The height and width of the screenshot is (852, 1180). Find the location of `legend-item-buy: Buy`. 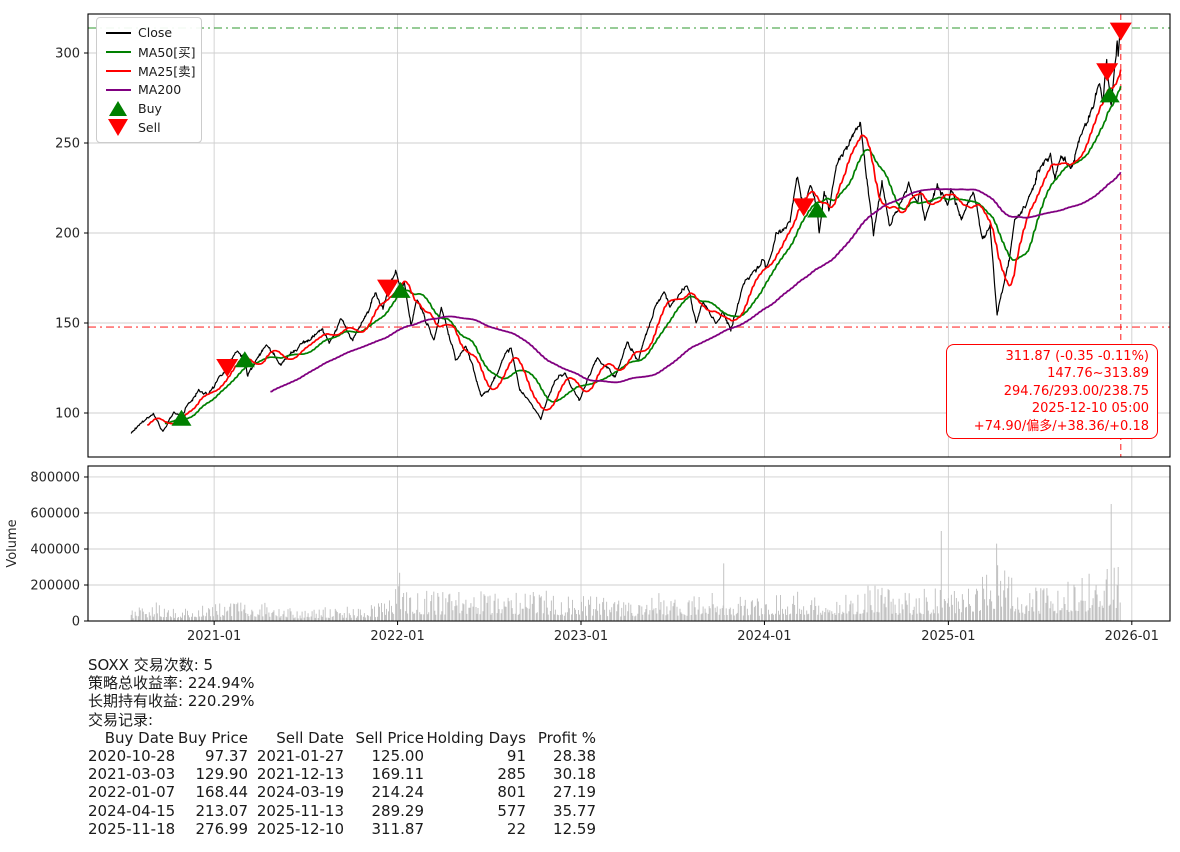

legend-item-buy: Buy is located at coordinates (149, 108).